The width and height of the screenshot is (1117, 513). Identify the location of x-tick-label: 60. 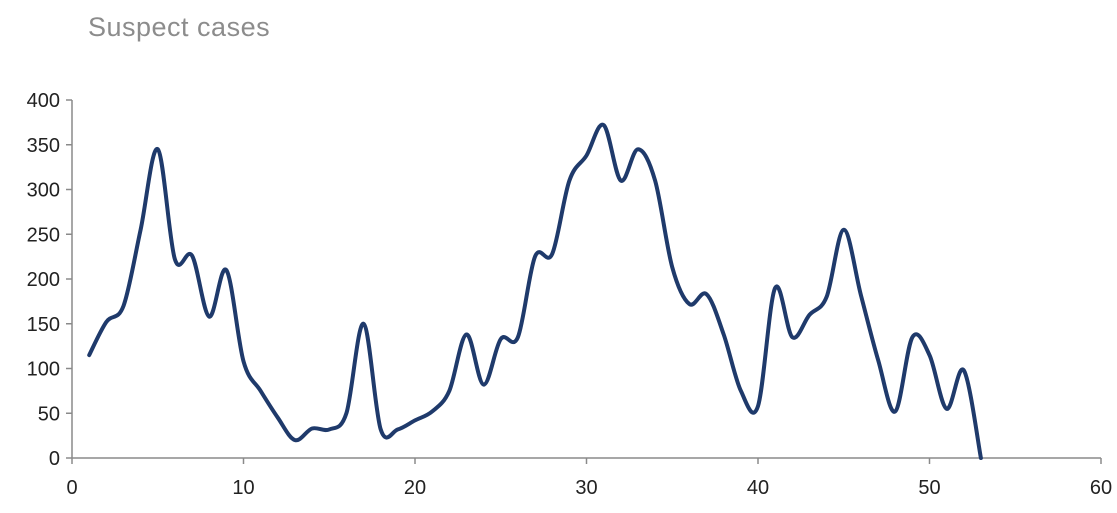
(1101, 488).